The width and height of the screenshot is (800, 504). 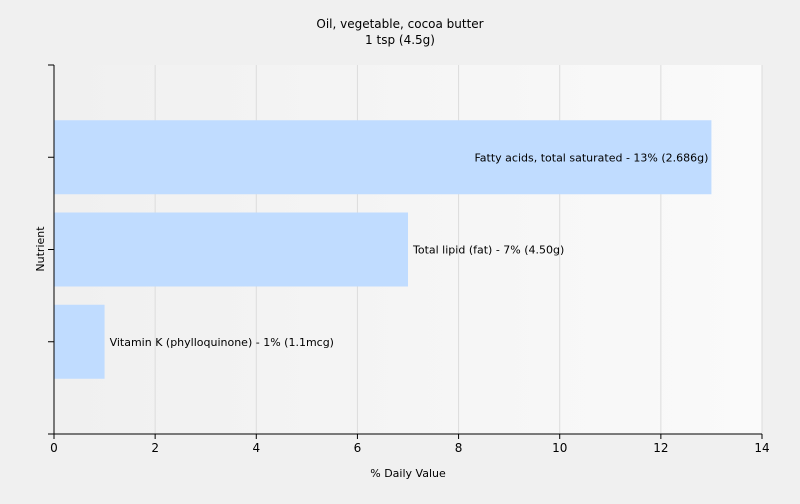 What do you see at coordinates (256, 448) in the screenshot?
I see `x-tick-label: 4` at bounding box center [256, 448].